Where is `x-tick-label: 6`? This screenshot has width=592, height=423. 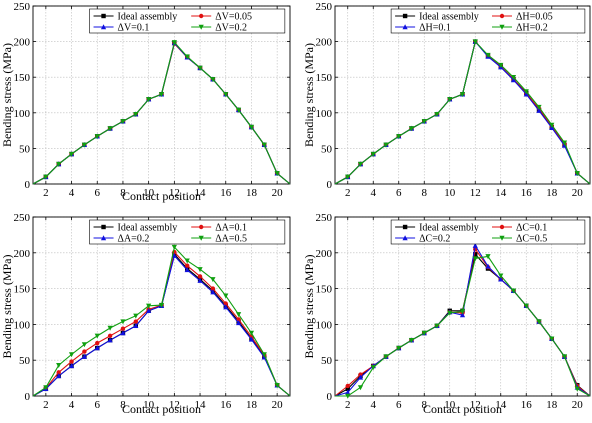
x-tick-label: 6 is located at coordinates (399, 193).